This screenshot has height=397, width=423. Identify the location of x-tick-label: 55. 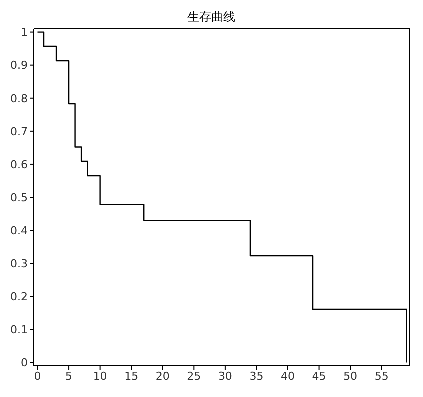
(381, 376).